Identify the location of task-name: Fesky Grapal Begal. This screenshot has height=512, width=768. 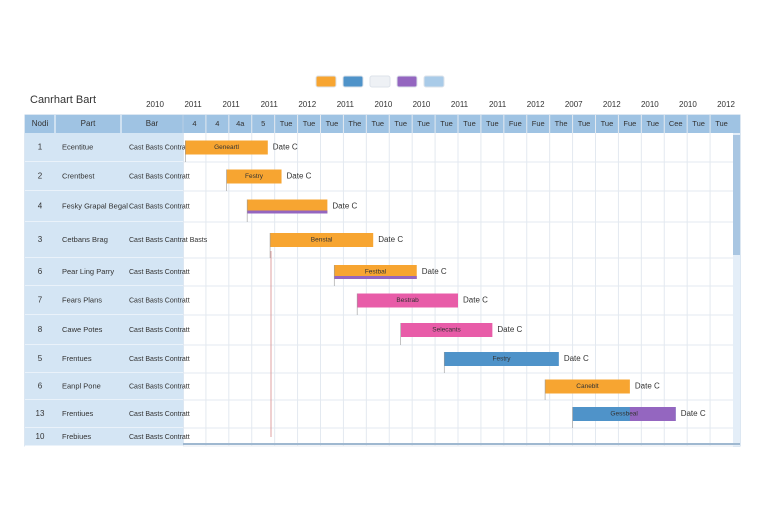
(95, 205).